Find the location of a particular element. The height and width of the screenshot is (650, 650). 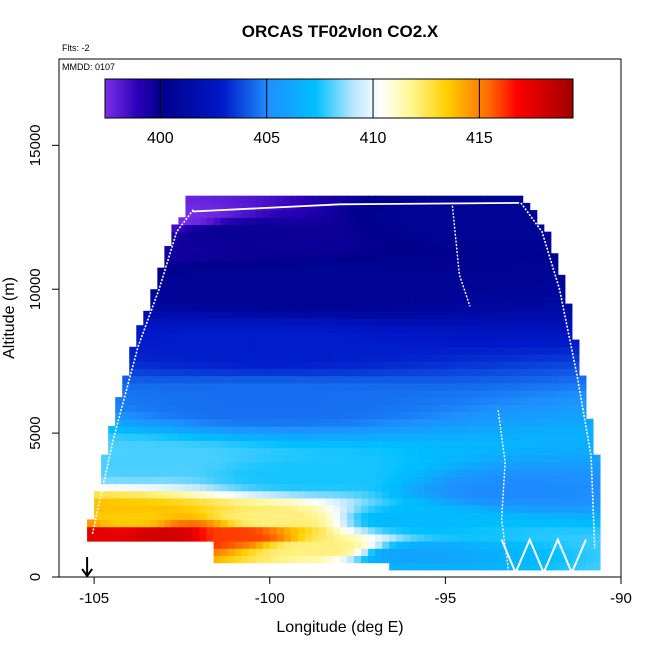

heatmap-cell-1932 is located at coordinates (154, 357).